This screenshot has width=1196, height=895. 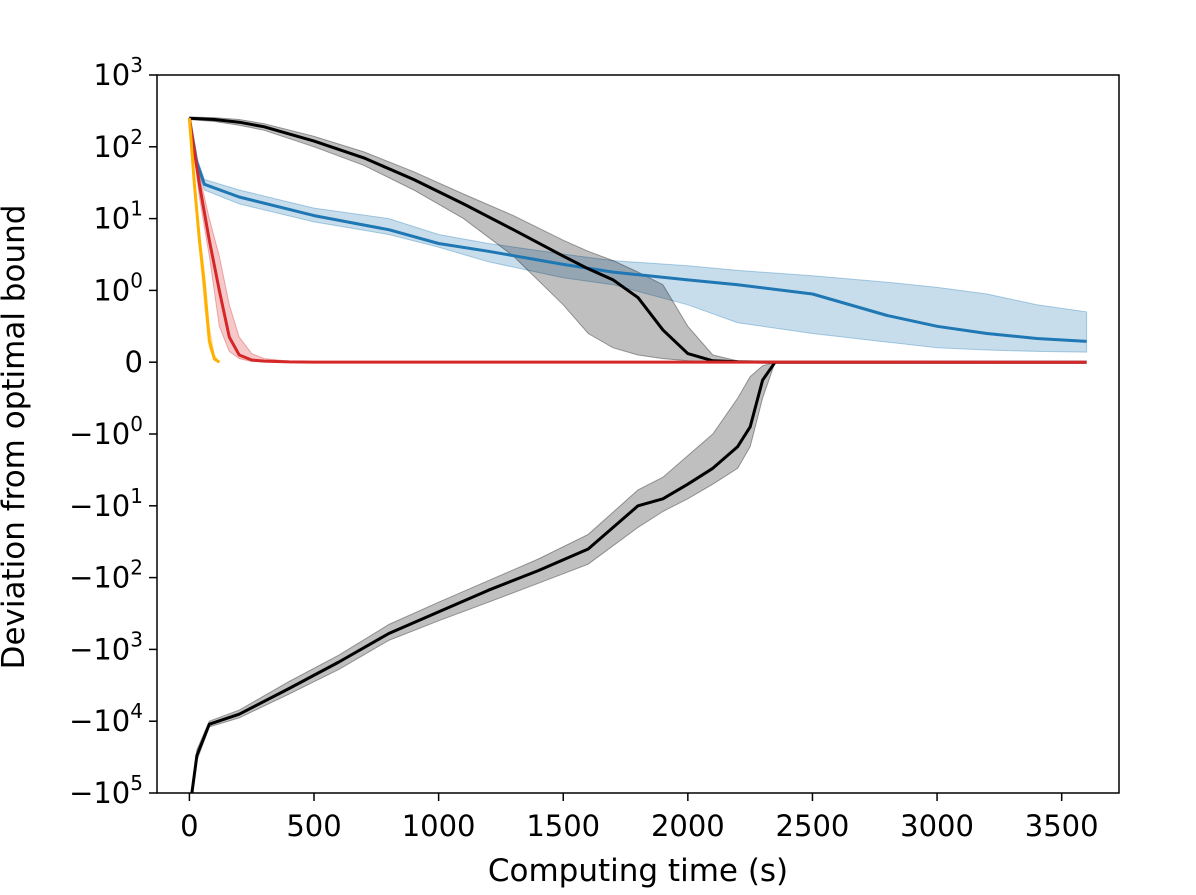 What do you see at coordinates (1062, 826) in the screenshot?
I see `x-tick-label: 3500` at bounding box center [1062, 826].